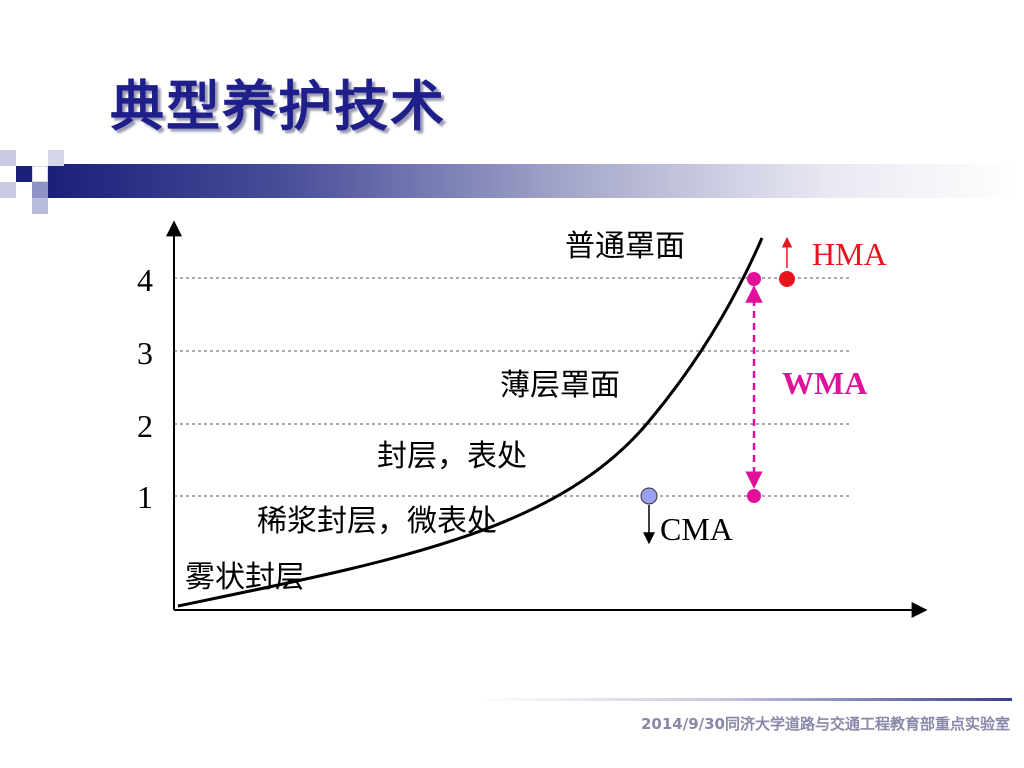 This screenshot has height=768, width=1024. What do you see at coordinates (696, 529) in the screenshot?
I see `label-cma: CMA` at bounding box center [696, 529].